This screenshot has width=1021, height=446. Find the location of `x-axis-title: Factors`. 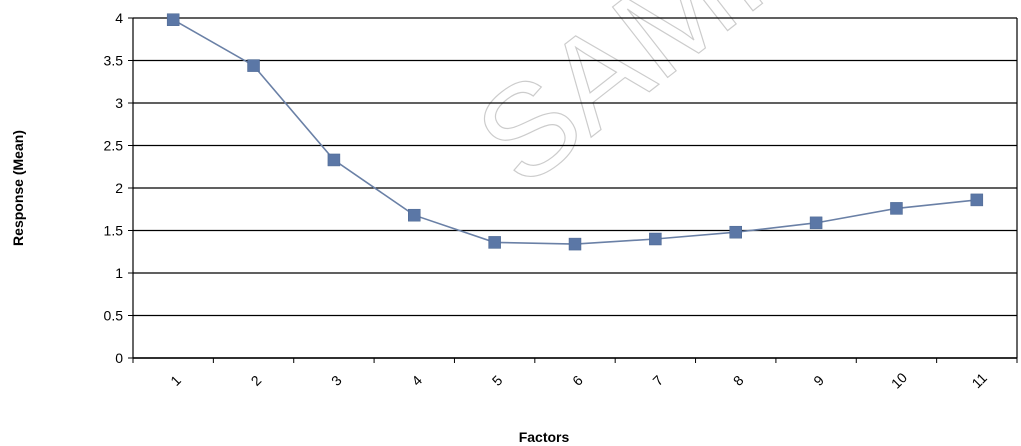

x-axis-title: Factors is located at coordinates (544, 437).